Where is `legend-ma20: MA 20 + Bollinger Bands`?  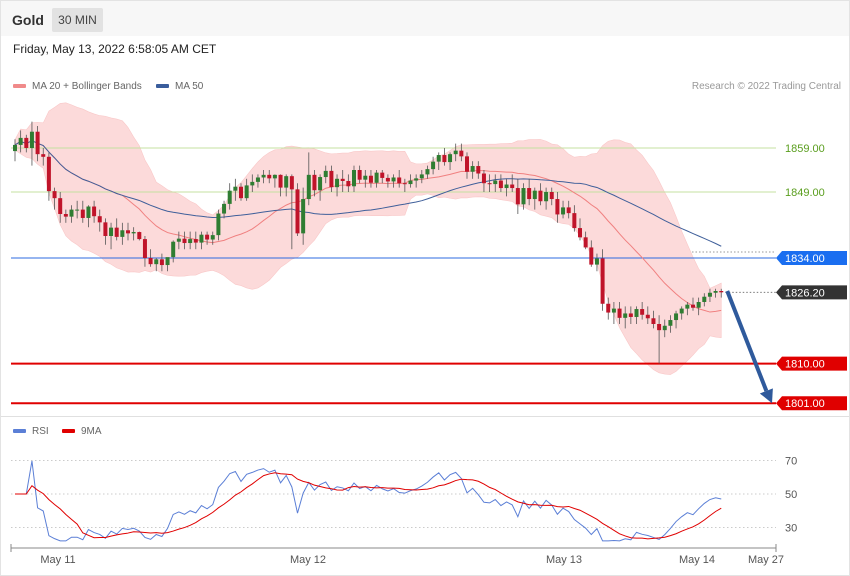
legend-ma20: MA 20 + Bollinger Bands is located at coordinates (77, 86).